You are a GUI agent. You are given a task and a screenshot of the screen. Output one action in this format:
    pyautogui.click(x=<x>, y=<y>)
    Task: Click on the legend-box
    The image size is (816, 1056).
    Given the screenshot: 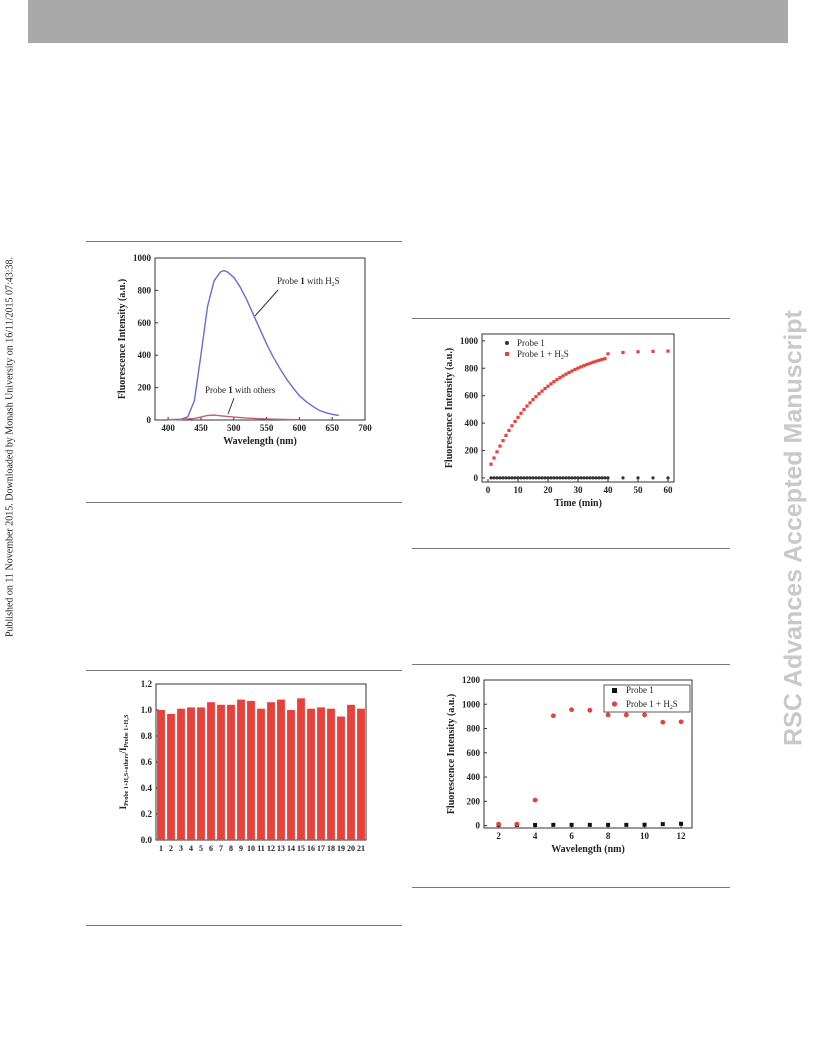 What is the action you would take?
    pyautogui.click(x=647, y=698)
    